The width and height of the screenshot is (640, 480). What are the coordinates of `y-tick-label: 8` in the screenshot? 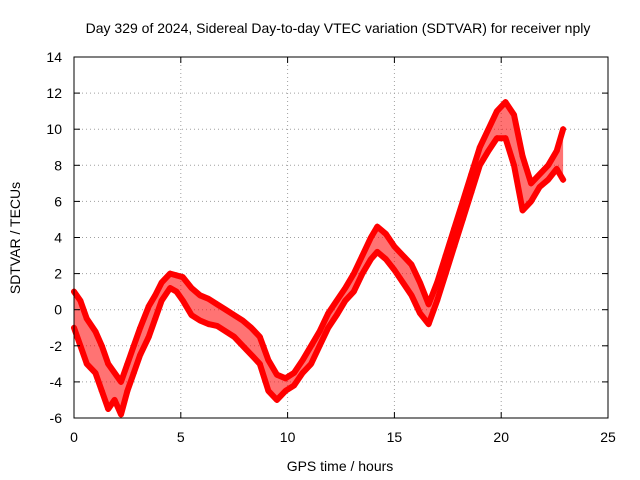 It's located at (58, 165).